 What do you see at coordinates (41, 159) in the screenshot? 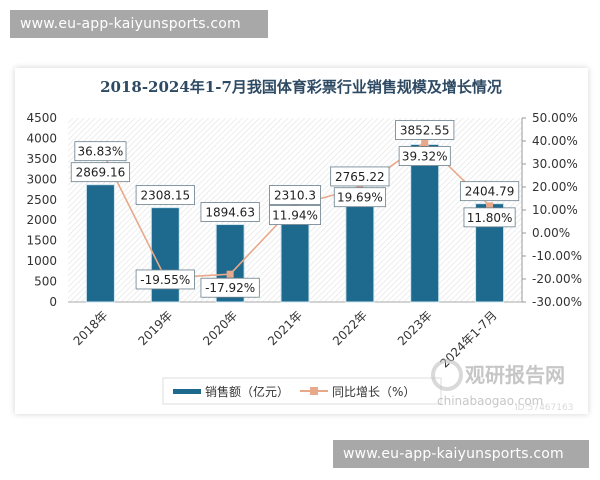
I see `left-axis-tick: 3500` at bounding box center [41, 159].